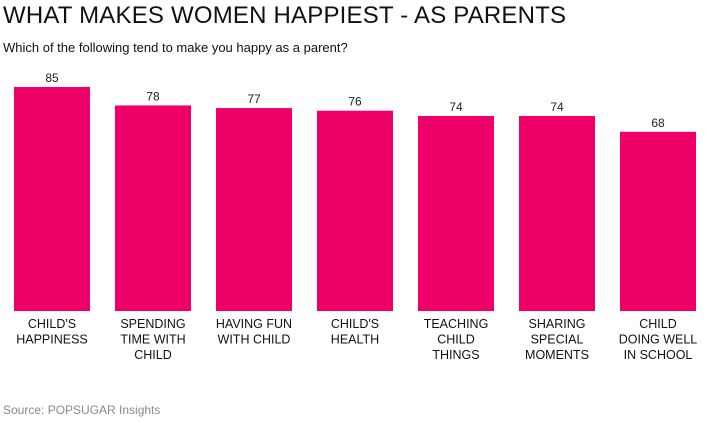  I want to click on value-label-2: 78, so click(153, 96).